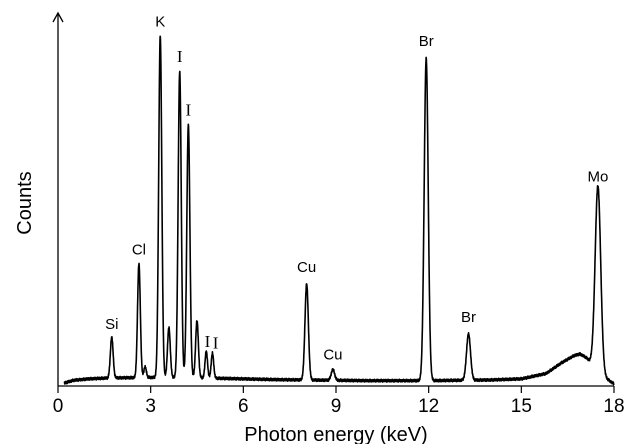 The height and width of the screenshot is (444, 625). I want to click on x-axis-title: Photon energy (keV), so click(335, 434).